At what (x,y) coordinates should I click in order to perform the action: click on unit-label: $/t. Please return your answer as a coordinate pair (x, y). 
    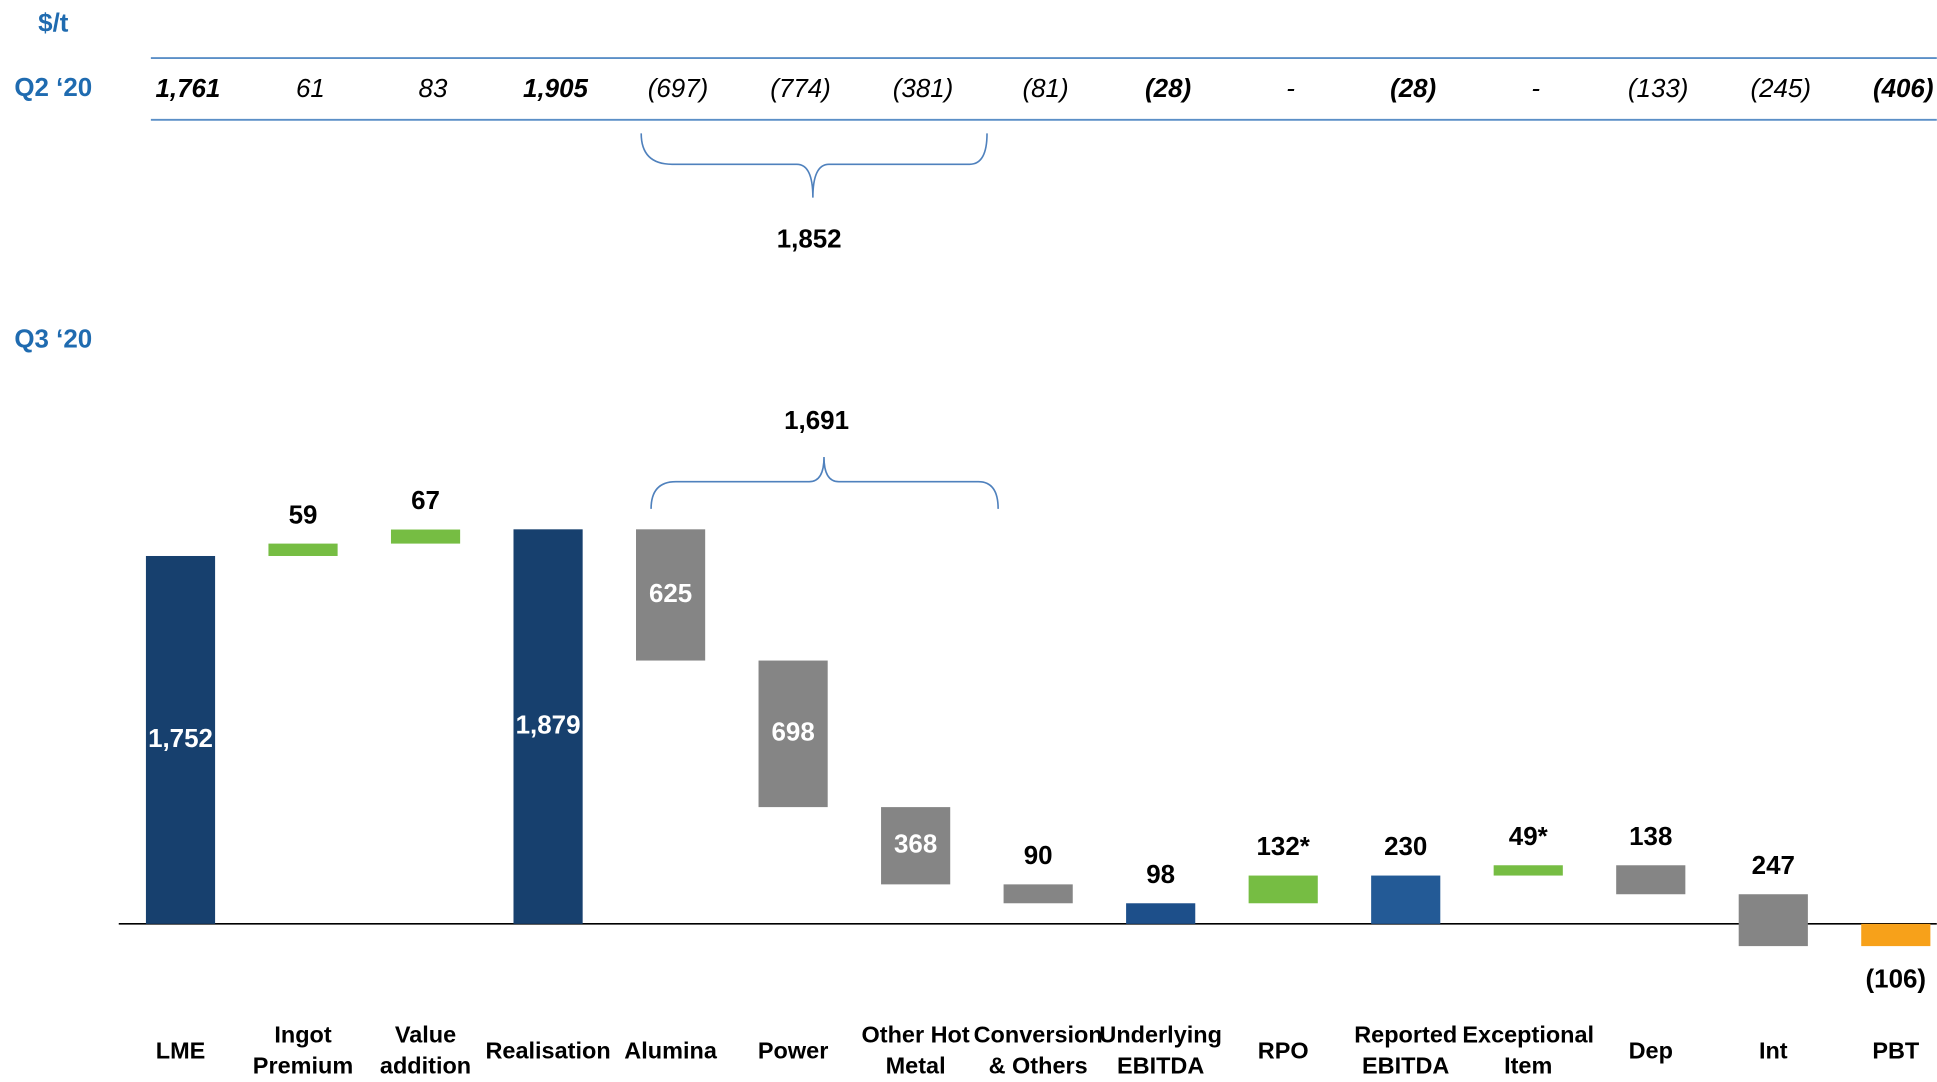
    Looking at the image, I should click on (53, 24).